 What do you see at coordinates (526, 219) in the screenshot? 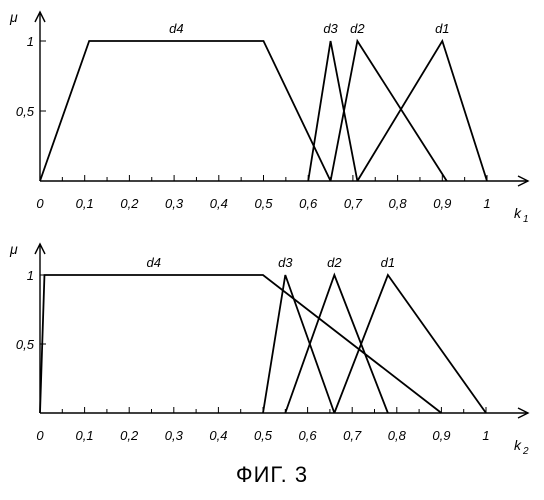
I see `x-axis-label-subscript: 1` at bounding box center [526, 219].